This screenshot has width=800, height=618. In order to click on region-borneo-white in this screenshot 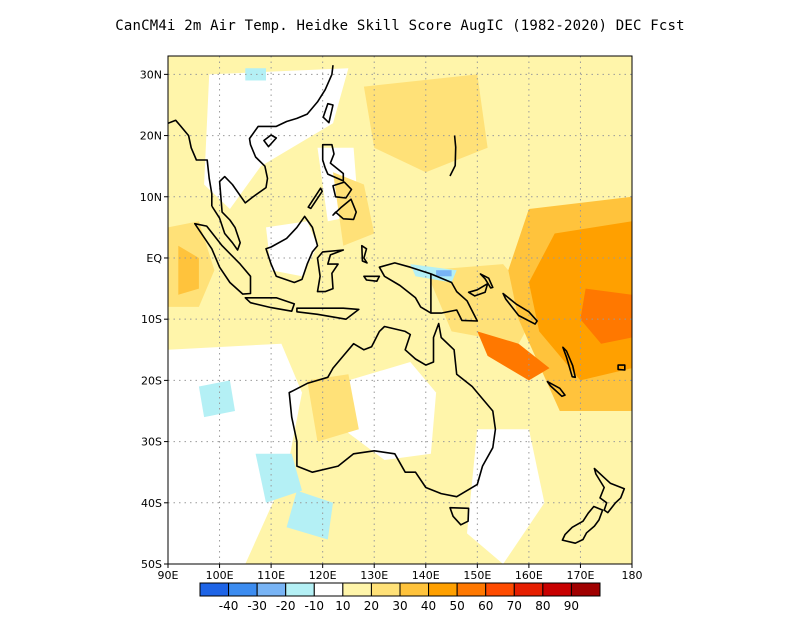, I will do `click(292, 249)`.